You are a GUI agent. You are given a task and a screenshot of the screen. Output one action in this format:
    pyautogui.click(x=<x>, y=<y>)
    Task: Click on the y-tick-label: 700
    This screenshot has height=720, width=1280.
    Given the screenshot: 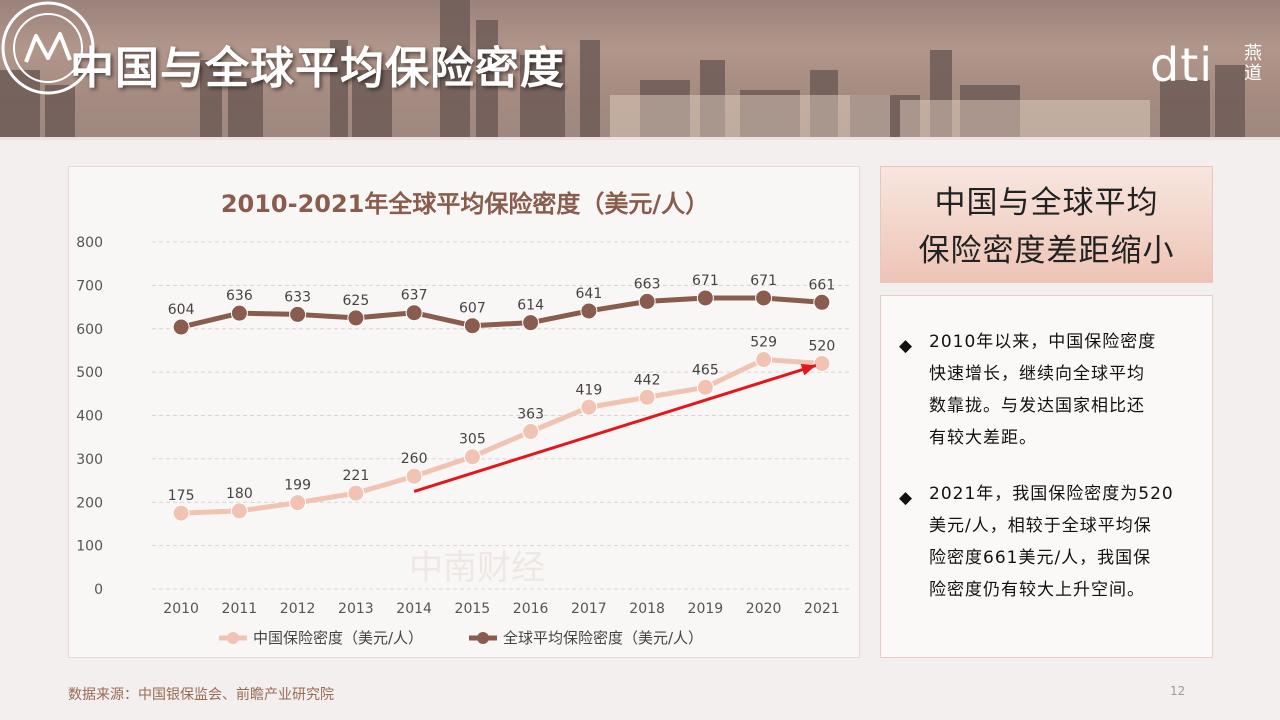 What is the action you would take?
    pyautogui.click(x=89, y=286)
    